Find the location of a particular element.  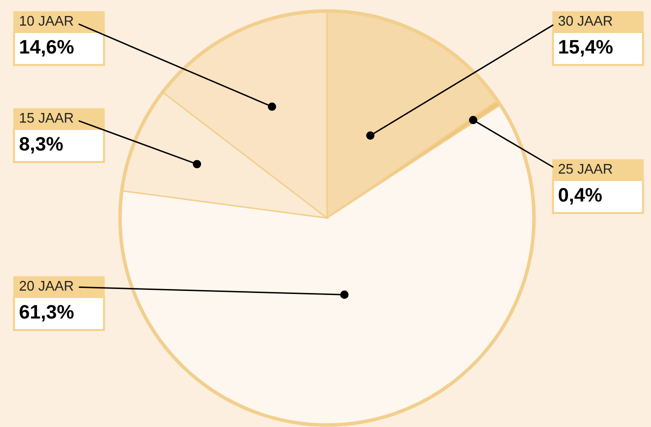

data-label: 8,3% is located at coordinates (41, 145).